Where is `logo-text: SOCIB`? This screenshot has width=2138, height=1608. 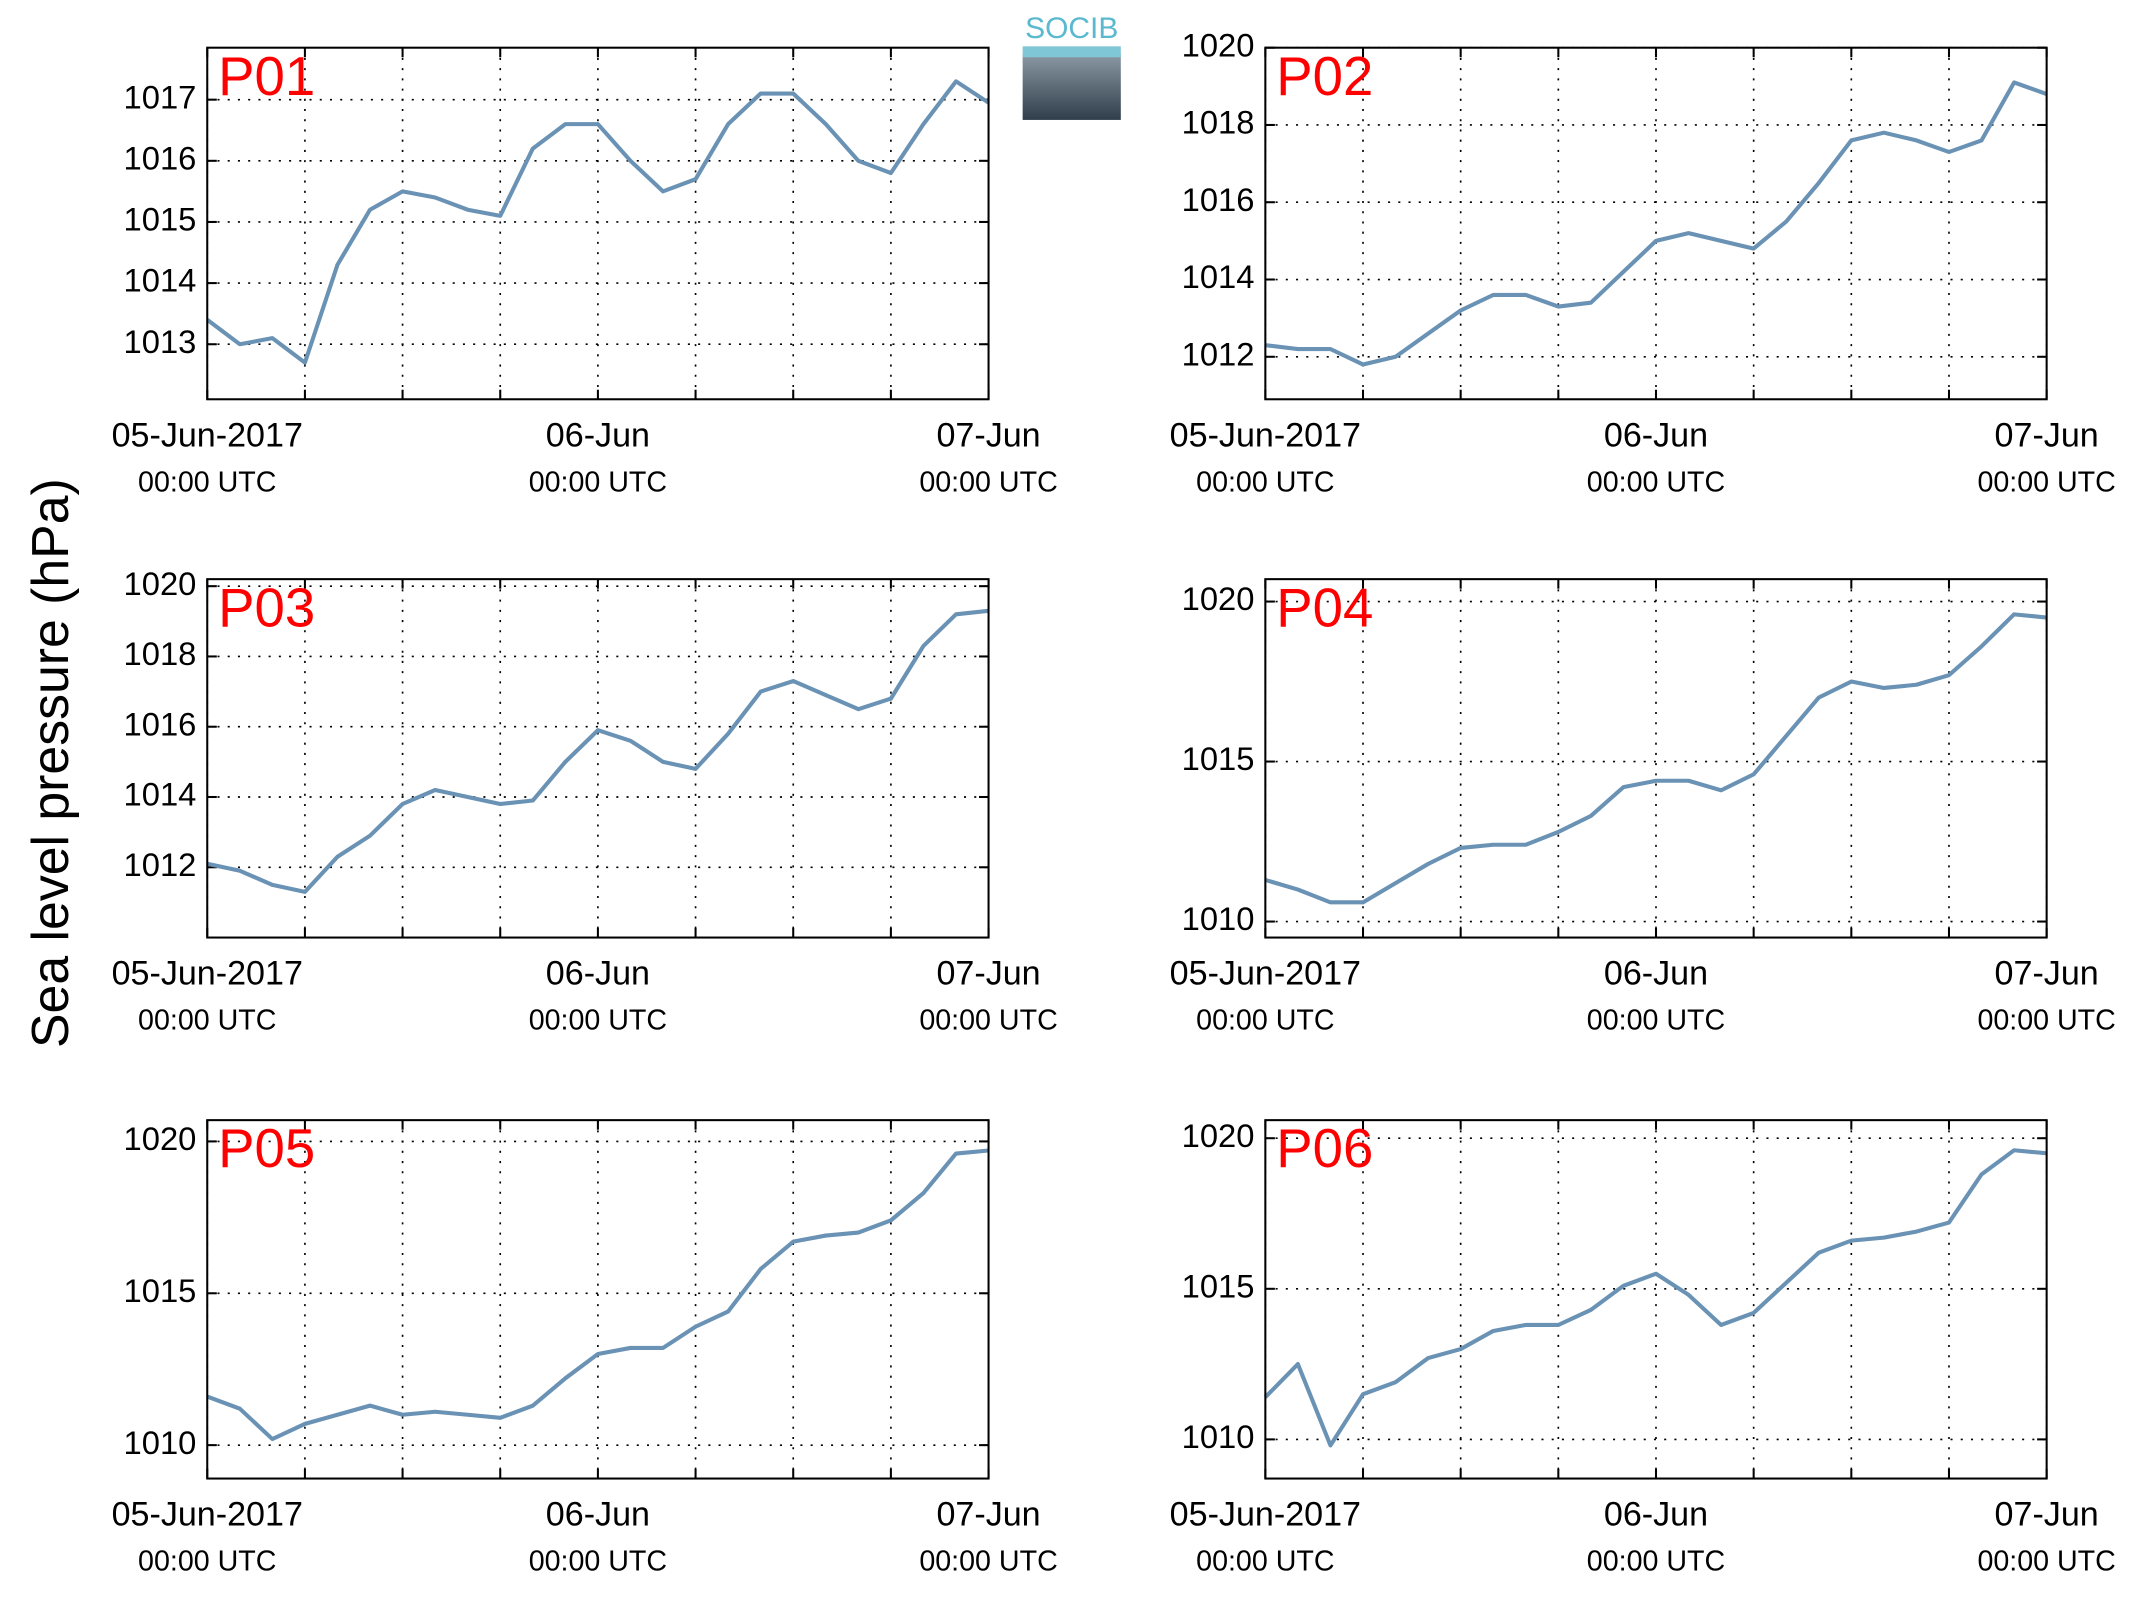
logo-text: SOCIB is located at coordinates (1071, 28).